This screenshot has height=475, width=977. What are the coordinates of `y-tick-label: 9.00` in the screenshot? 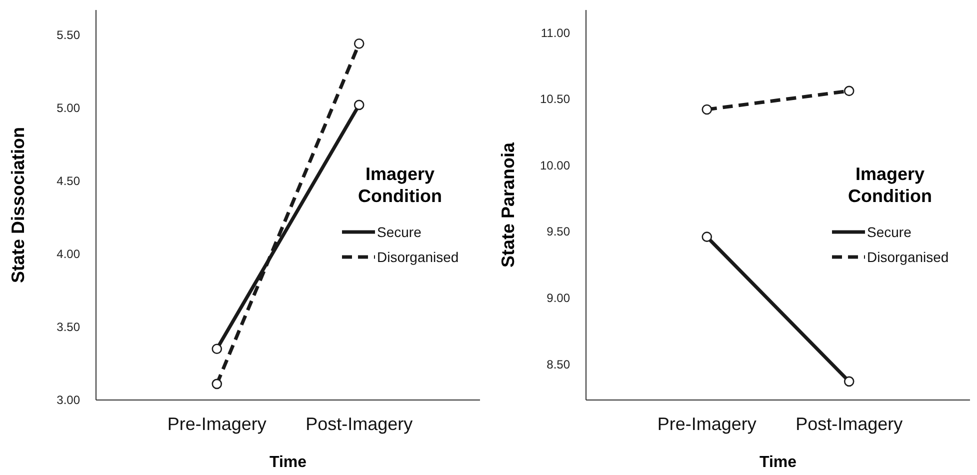 It's located at (558, 298).